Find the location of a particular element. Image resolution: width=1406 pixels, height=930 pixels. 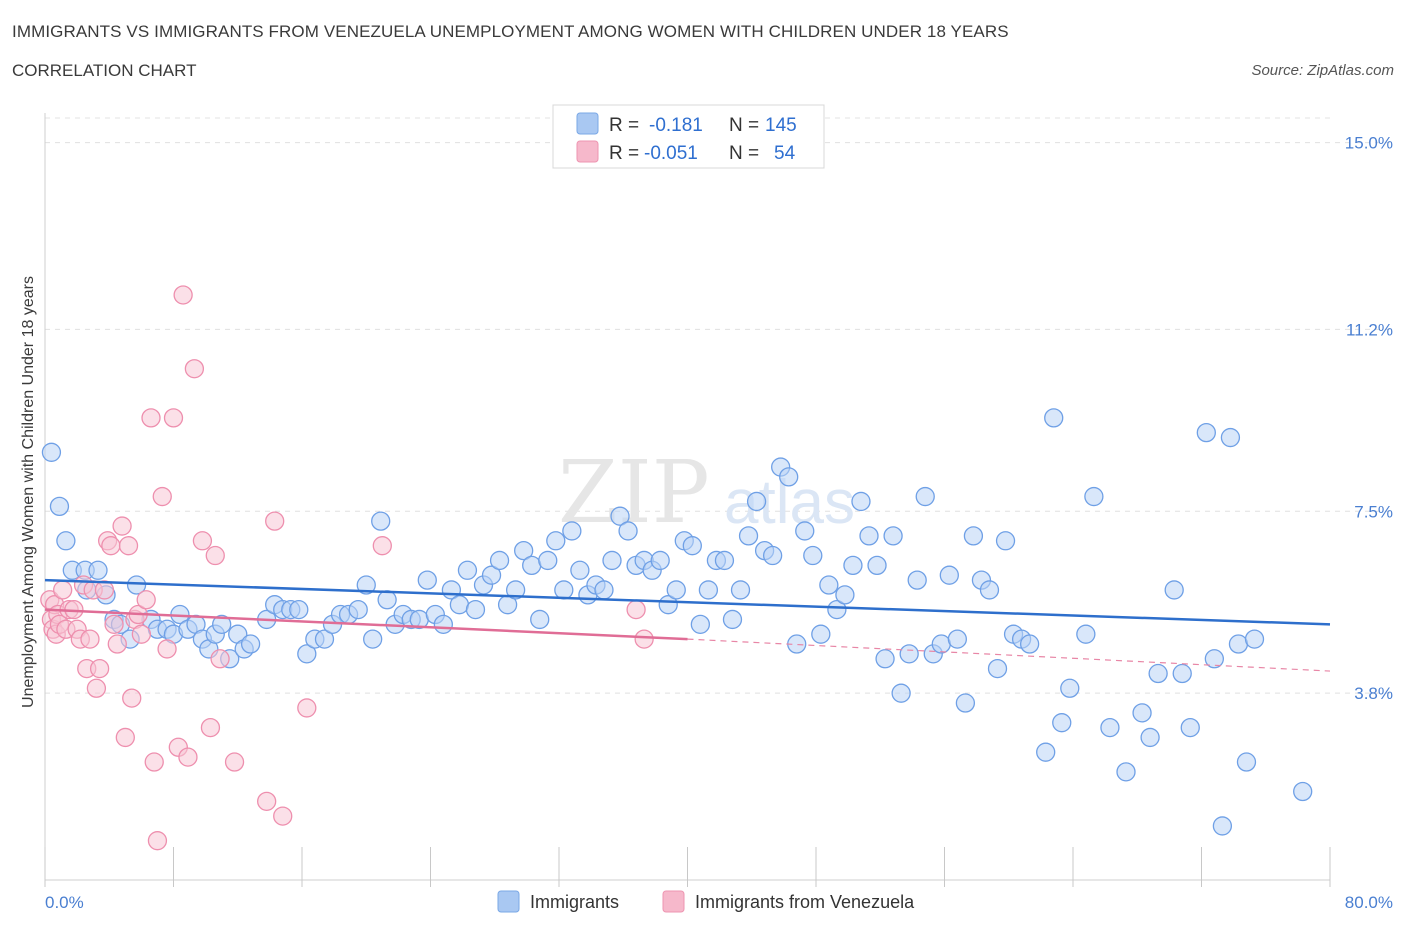

trend-line-immigrants is located at coordinates (687, 602).